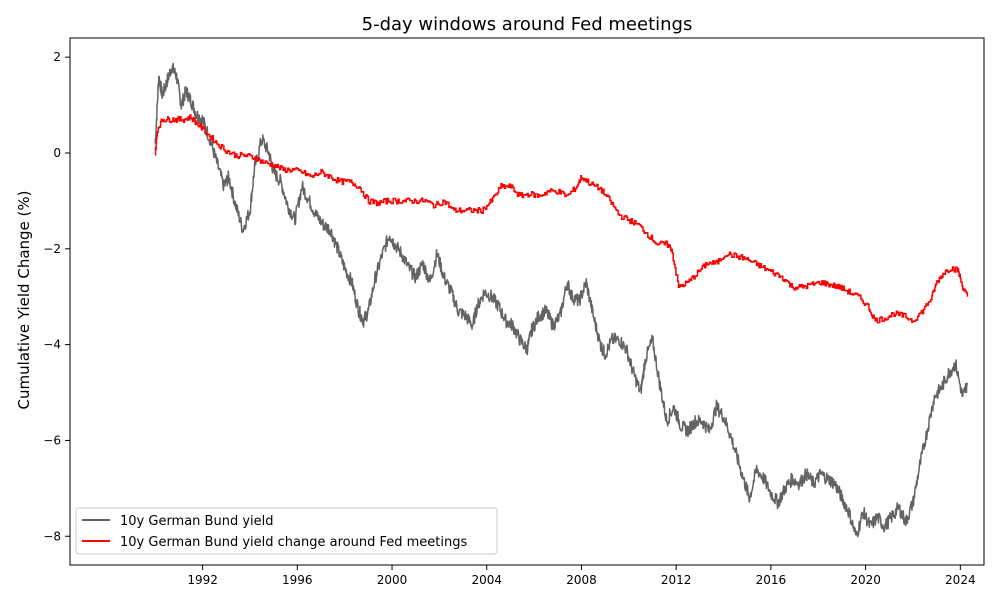 This screenshot has width=1000, height=600. I want to click on y-tick-label: −6, so click(52, 440).